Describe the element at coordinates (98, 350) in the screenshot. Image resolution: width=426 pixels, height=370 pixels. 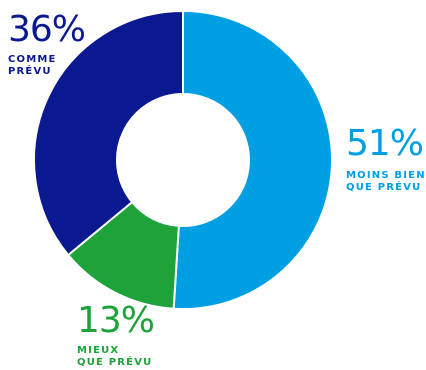
I see `slice-label-line: MIEUX` at that location.